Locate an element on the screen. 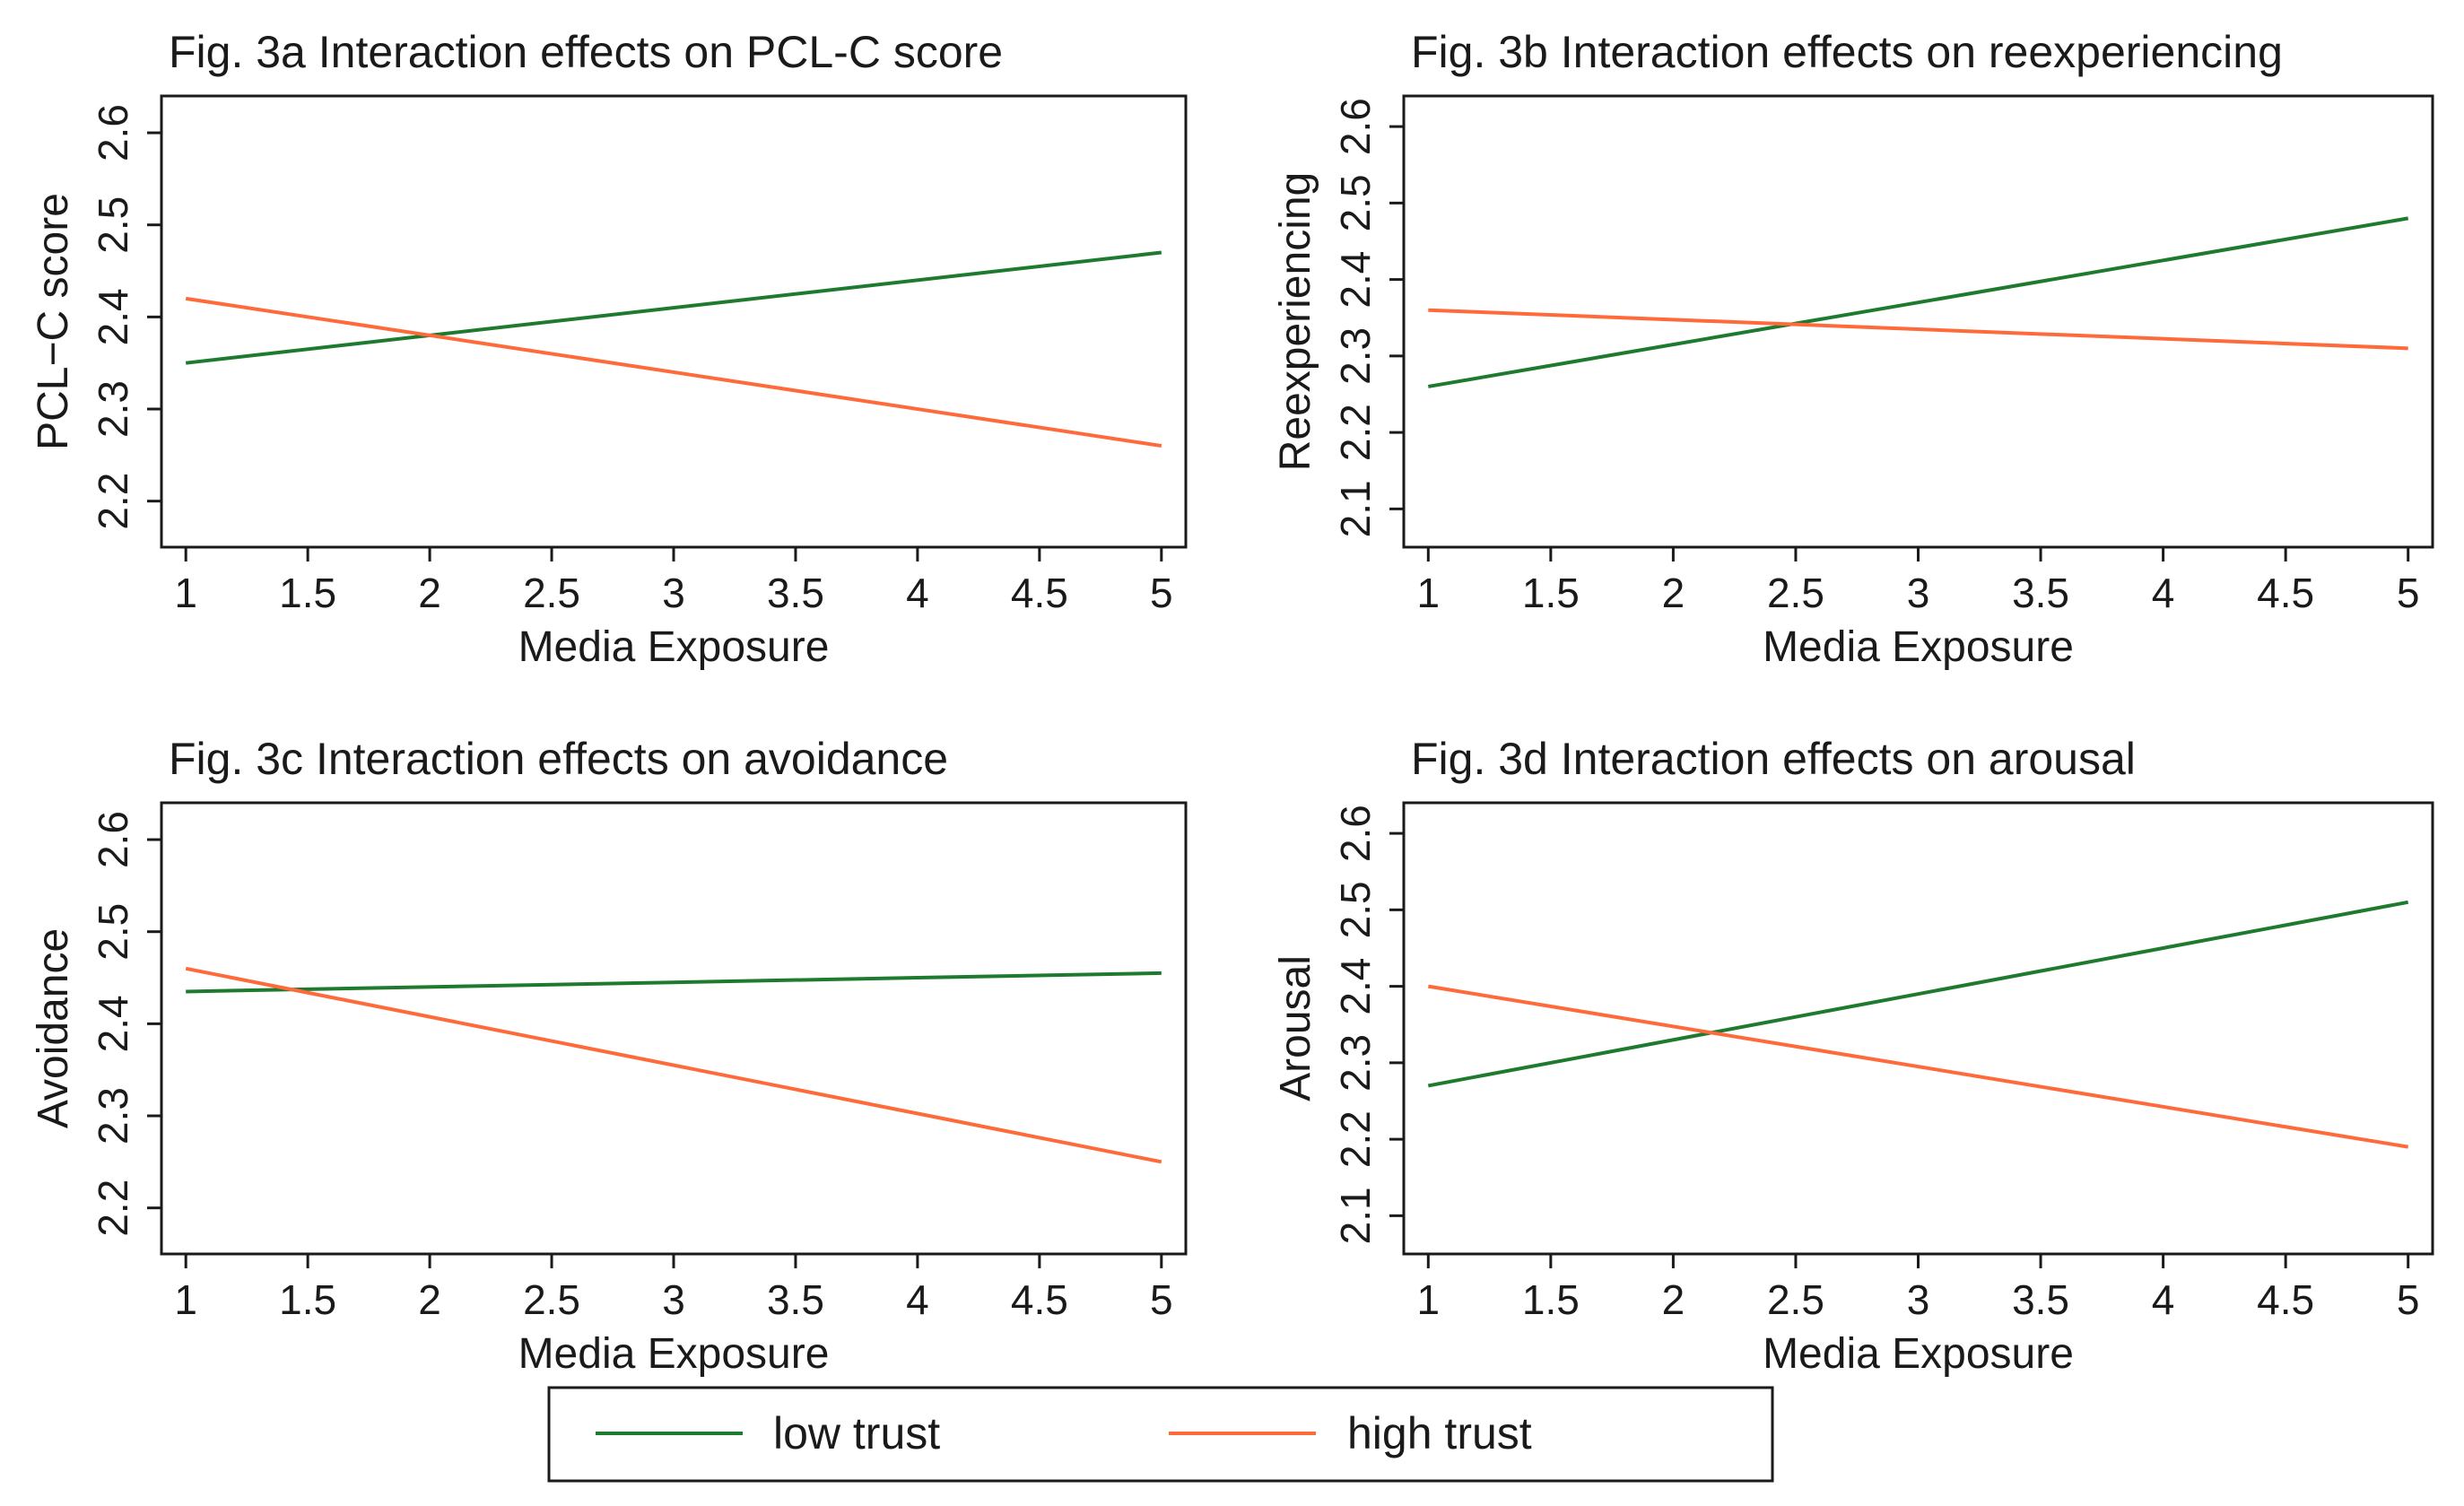 This screenshot has height=1506, width=2464. legend-frame is located at coordinates (1160, 1434).